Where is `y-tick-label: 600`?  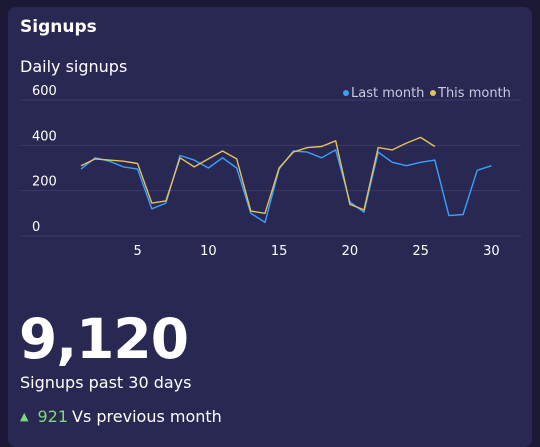
y-tick-label: 600 is located at coordinates (44, 91).